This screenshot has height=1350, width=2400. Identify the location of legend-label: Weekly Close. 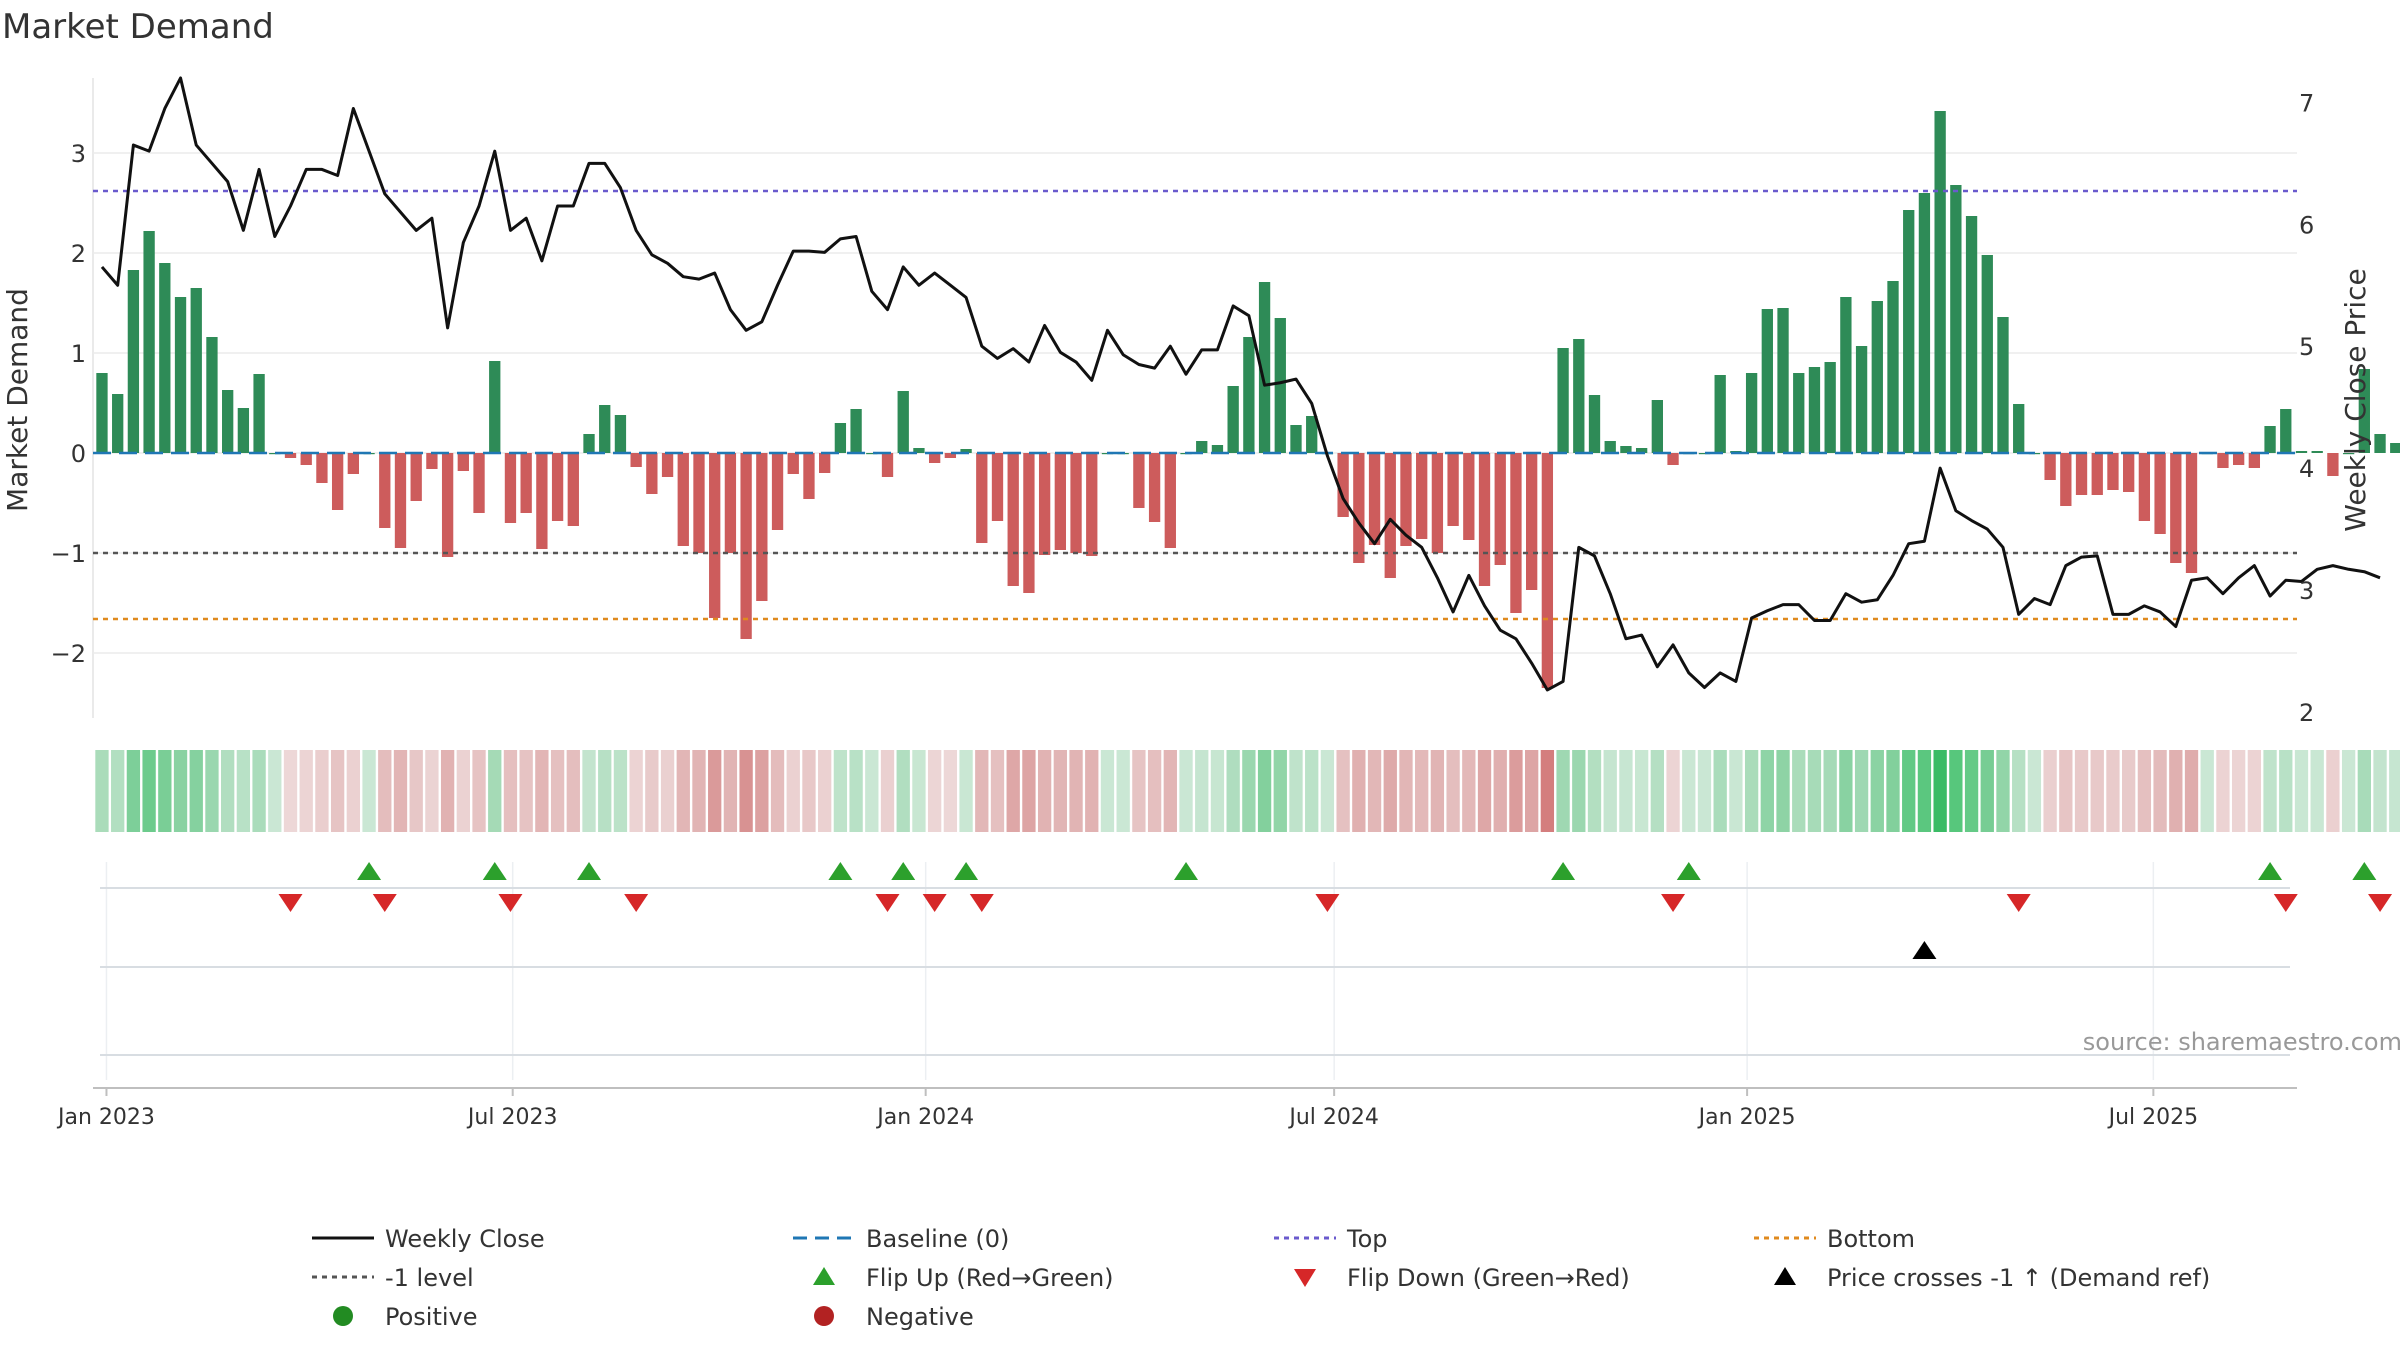
(465, 1239).